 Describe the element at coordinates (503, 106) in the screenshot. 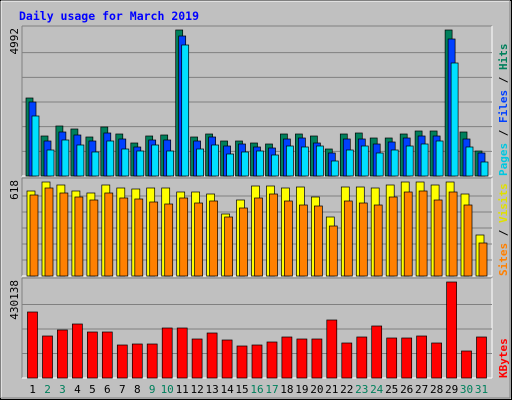

I see `legend-files: Files` at that location.